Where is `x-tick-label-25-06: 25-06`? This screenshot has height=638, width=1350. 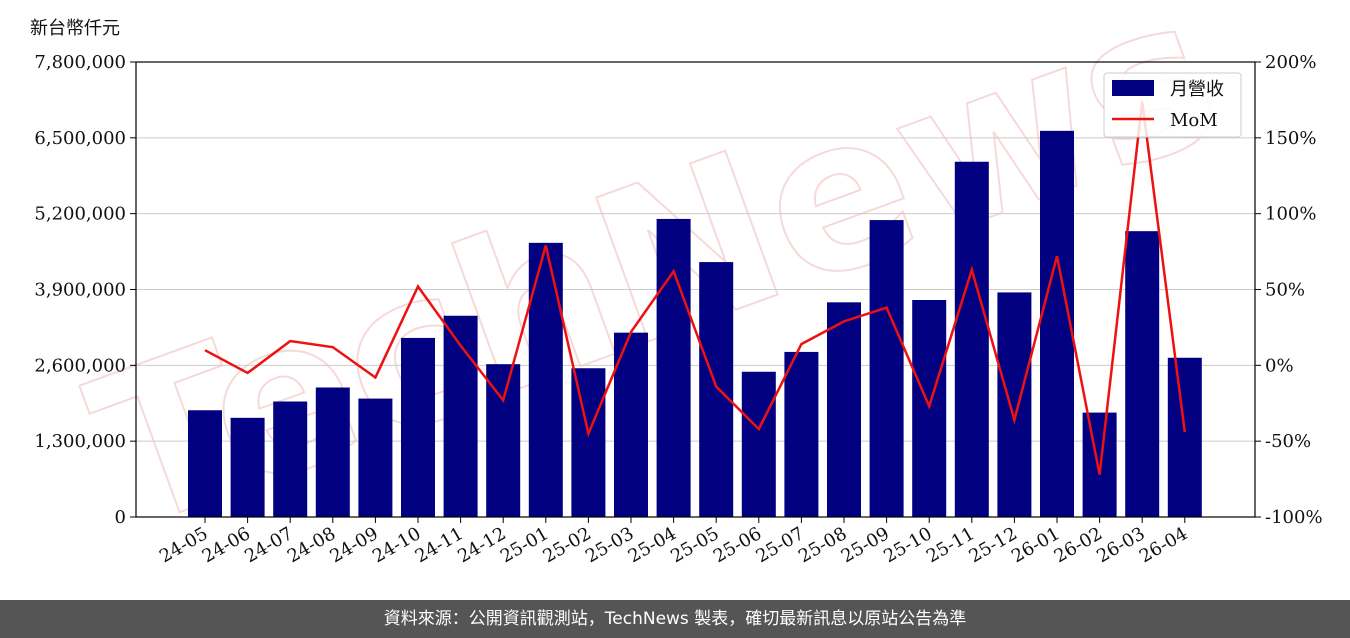
x-tick-label-25-06: 25-06 is located at coordinates (737, 545).